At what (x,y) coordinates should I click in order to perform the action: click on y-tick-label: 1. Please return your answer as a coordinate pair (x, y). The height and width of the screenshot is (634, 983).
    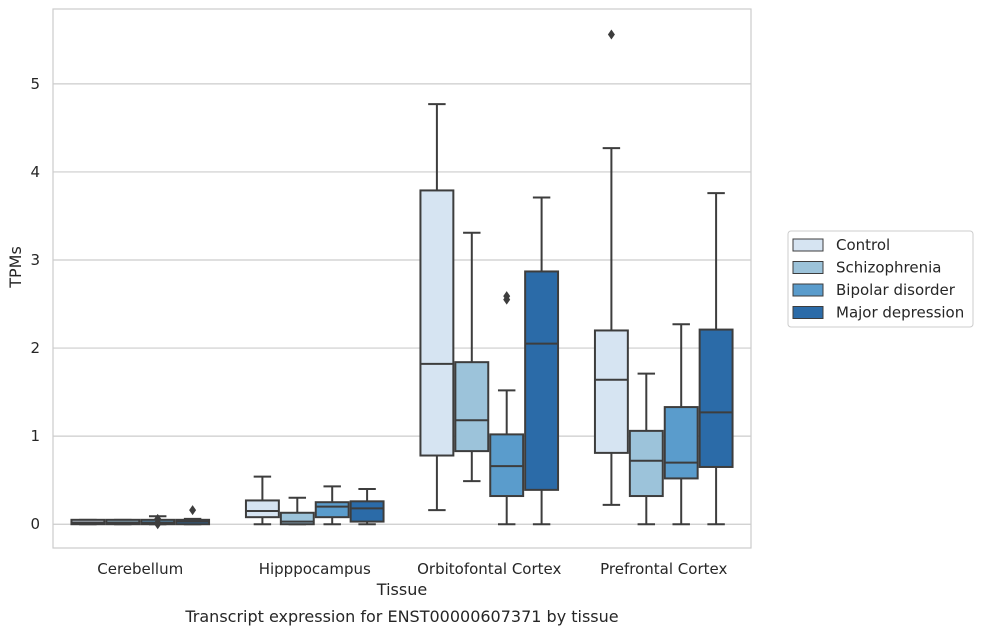
    Looking at the image, I should click on (35, 436).